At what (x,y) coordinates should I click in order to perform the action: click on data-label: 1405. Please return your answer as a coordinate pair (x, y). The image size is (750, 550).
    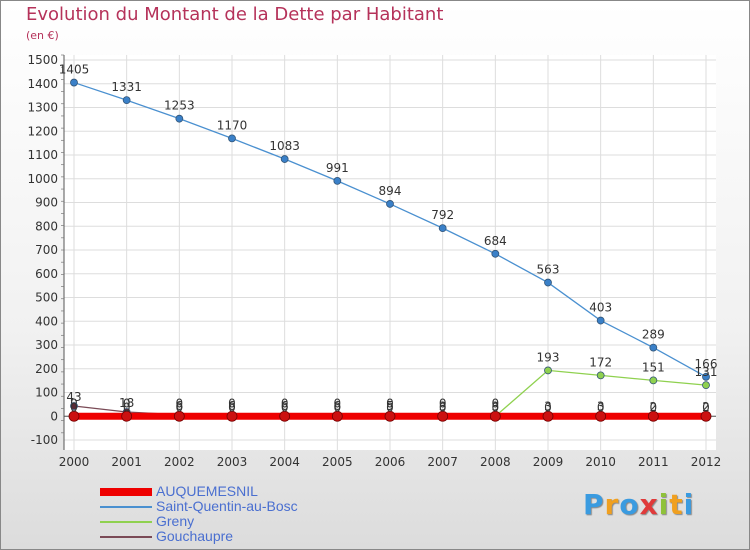
    Looking at the image, I should click on (74, 70).